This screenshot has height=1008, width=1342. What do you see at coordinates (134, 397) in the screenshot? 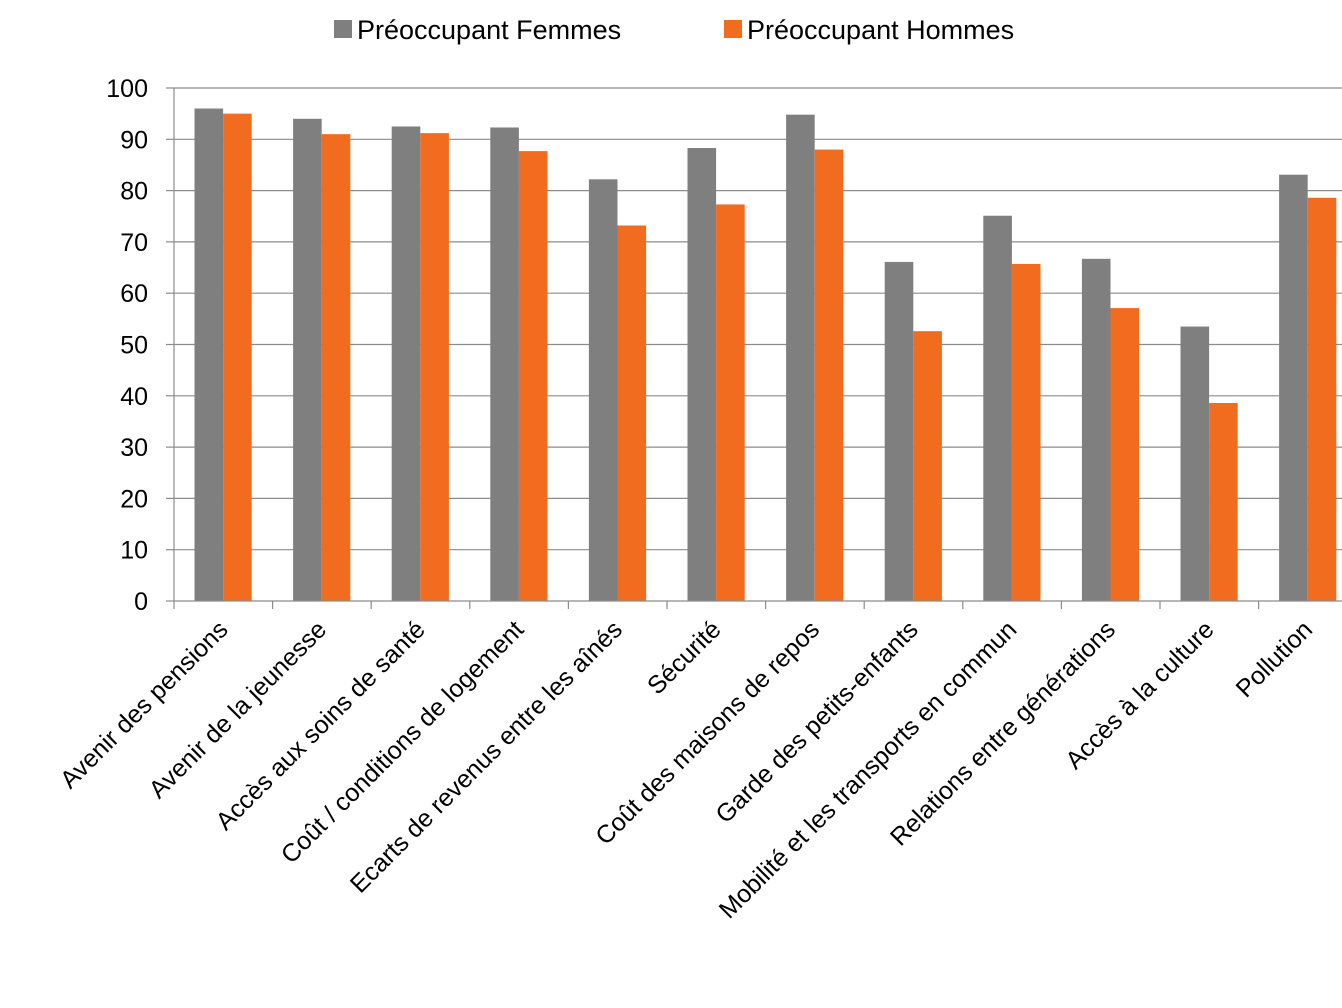
I see `y-tick-label: 40` at bounding box center [134, 397].